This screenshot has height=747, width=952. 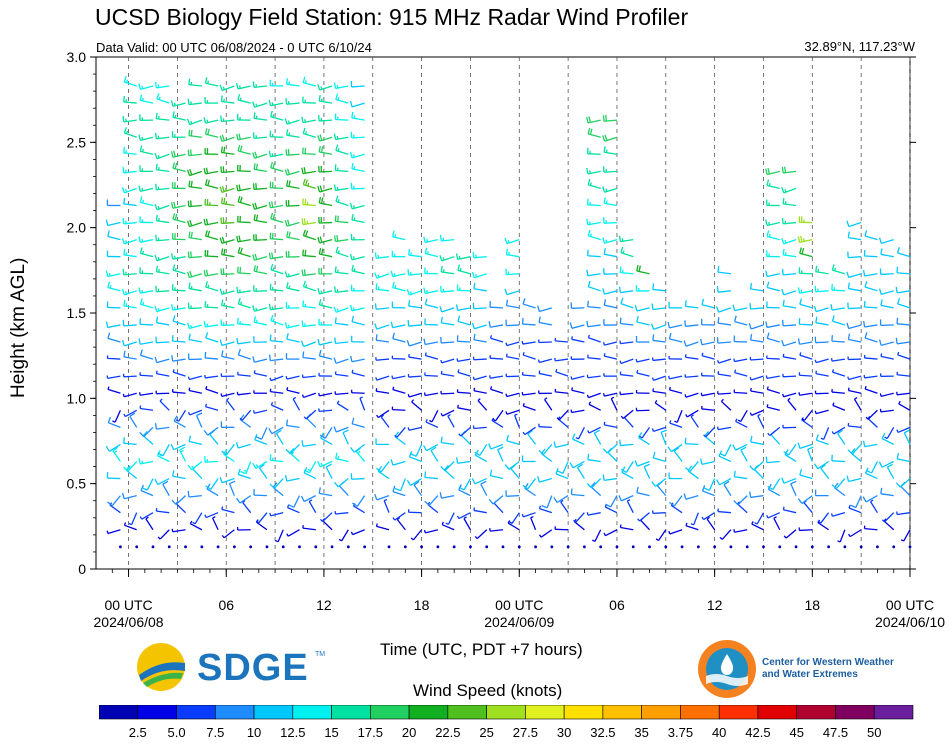 I want to click on colorbar-label: 25, so click(x=486, y=732).